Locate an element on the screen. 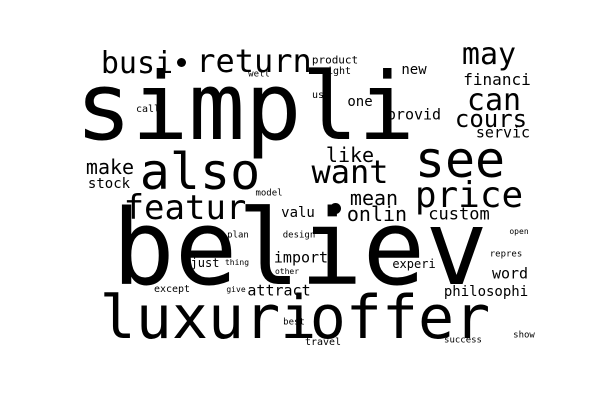 The width and height of the screenshot is (600, 400). word-attract: attract is located at coordinates (279, 290).